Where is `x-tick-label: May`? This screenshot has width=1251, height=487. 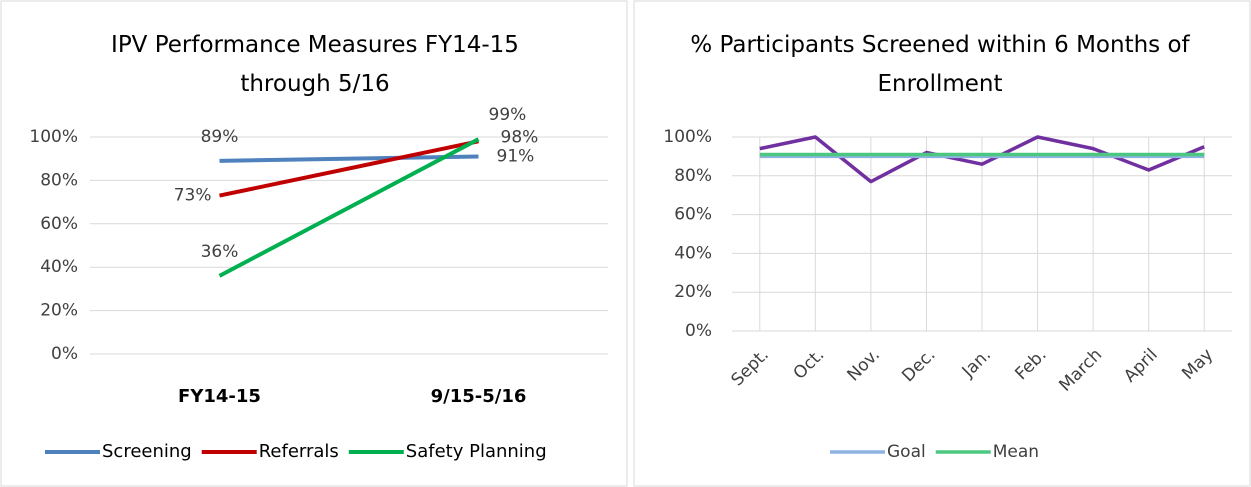
x-tick-label: May is located at coordinates (1197, 364).